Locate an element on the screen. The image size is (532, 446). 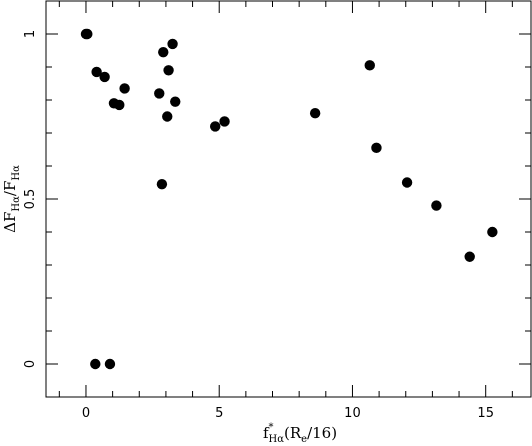
x-tick-label: 15 is located at coordinates (485, 413).